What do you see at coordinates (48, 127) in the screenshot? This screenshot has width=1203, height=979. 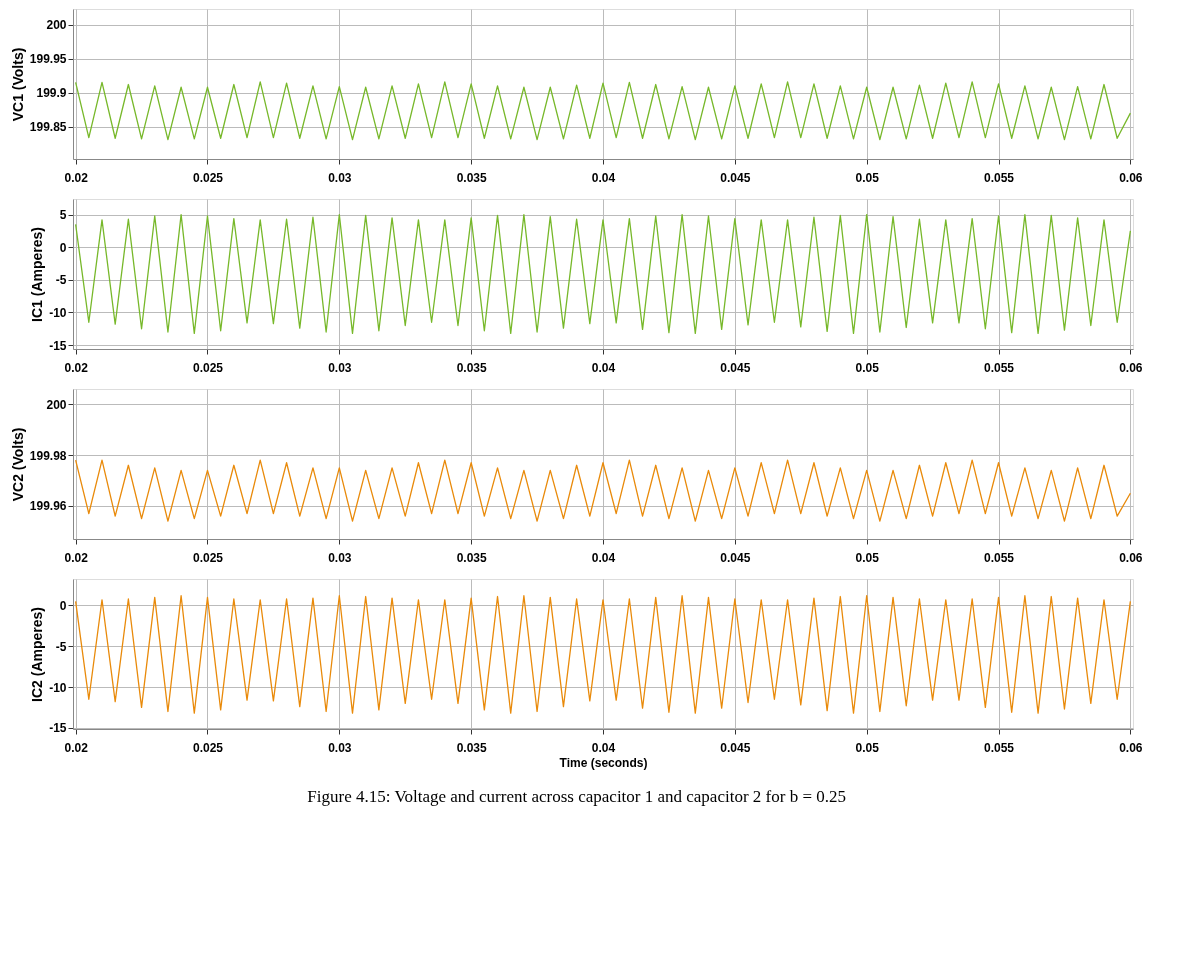 I see `y-tick-label: 199.85` at bounding box center [48, 127].